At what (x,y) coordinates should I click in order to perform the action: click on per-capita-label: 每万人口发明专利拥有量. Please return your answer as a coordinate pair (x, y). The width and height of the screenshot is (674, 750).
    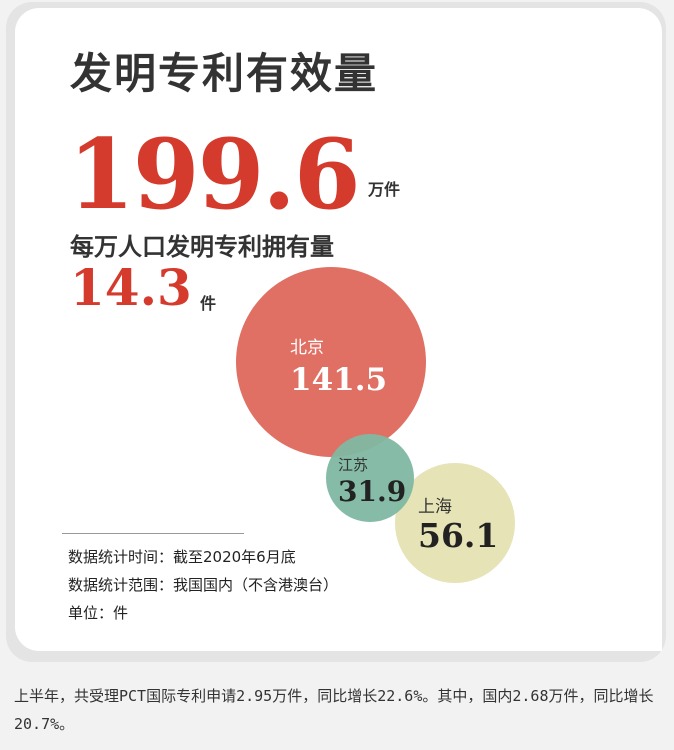
    Looking at the image, I should click on (202, 247).